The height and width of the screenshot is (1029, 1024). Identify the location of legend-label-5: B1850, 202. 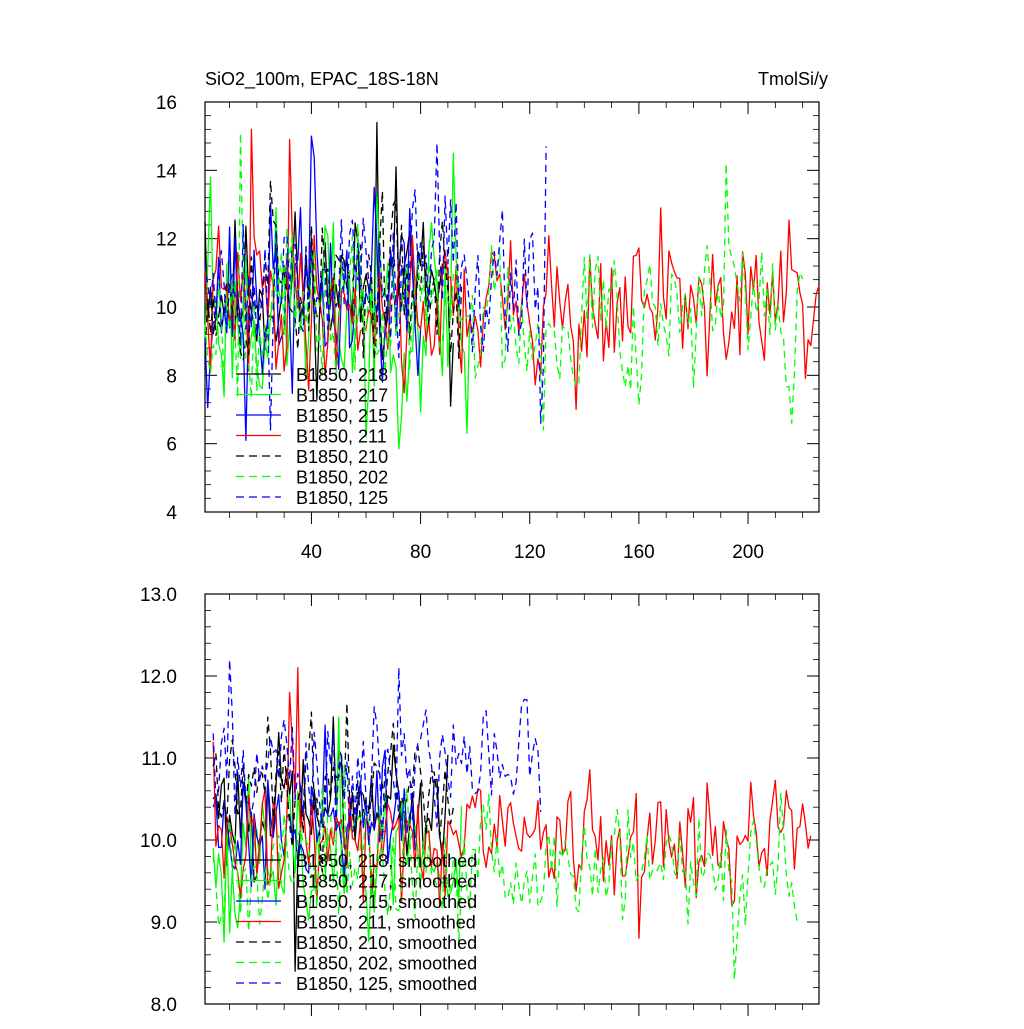
(342, 478).